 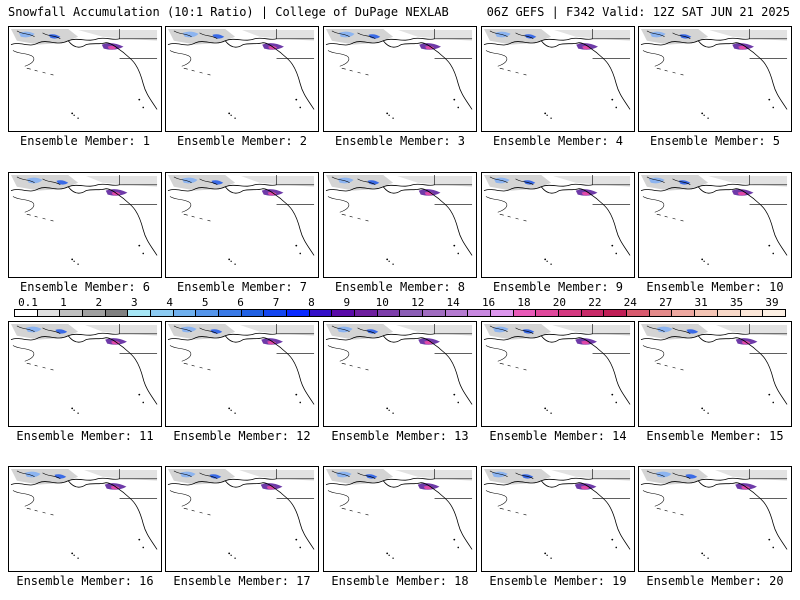 I want to click on ensemble-member-label: Ensemble Member: 17, so click(x=242, y=581).